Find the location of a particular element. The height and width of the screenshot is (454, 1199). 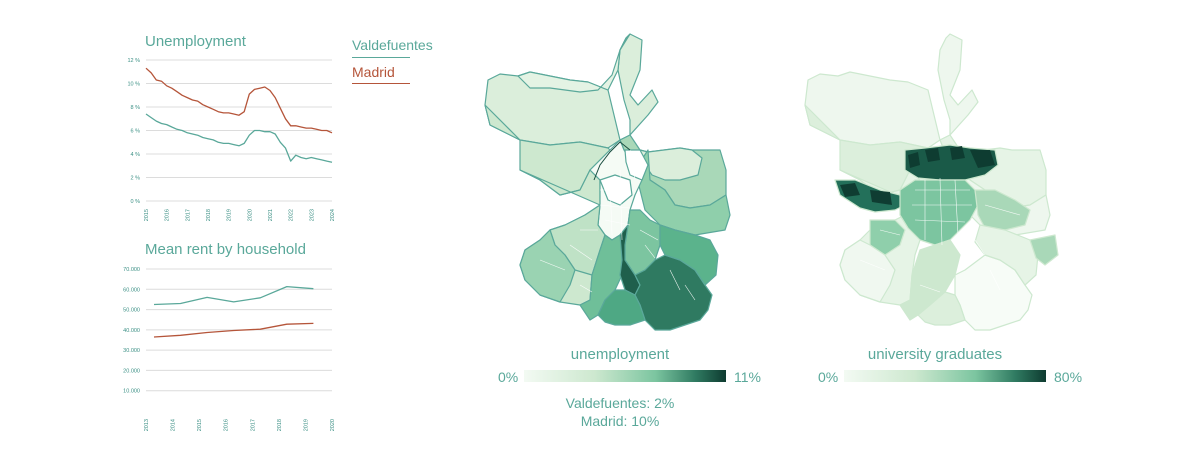

y-tick-label: 10.000 is located at coordinates (131, 392).